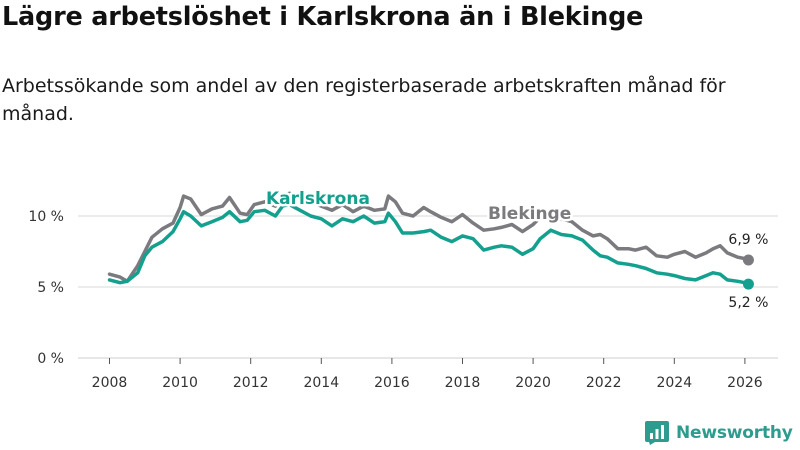  What do you see at coordinates (46, 217) in the screenshot?
I see `y-tick-label: 10 %` at bounding box center [46, 217].